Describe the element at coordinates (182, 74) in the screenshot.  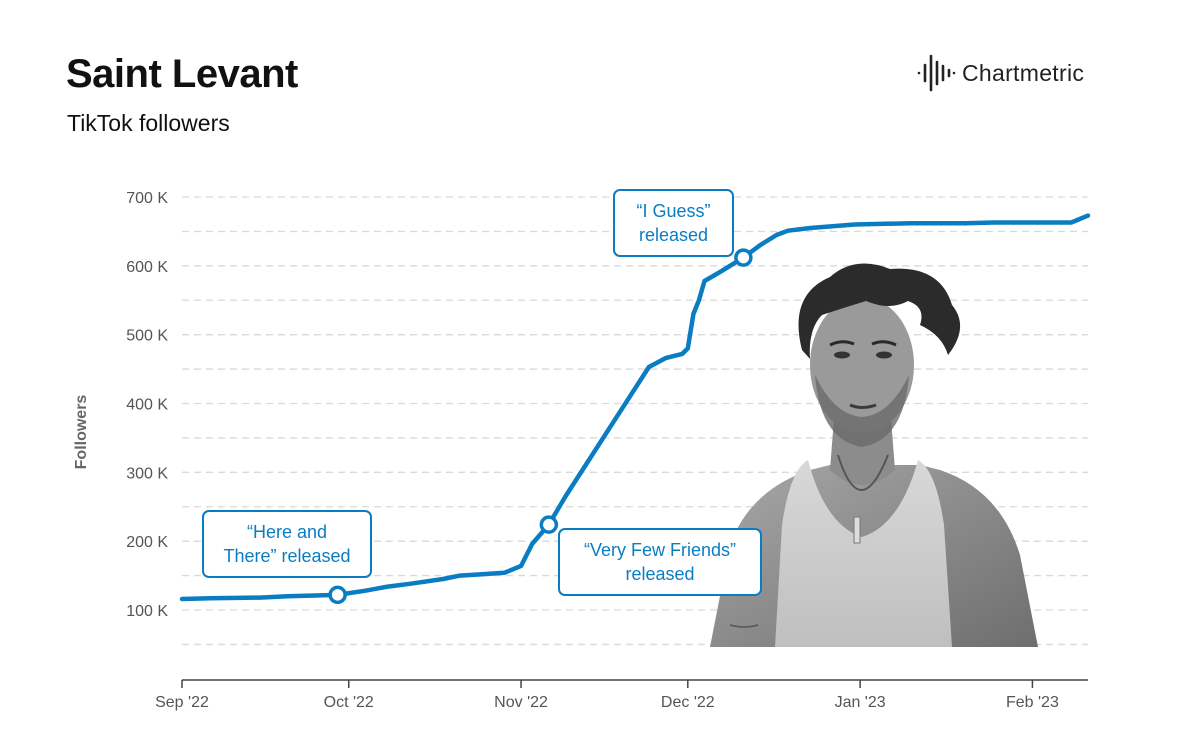
I see `page-title: Saint Levant` at that location.